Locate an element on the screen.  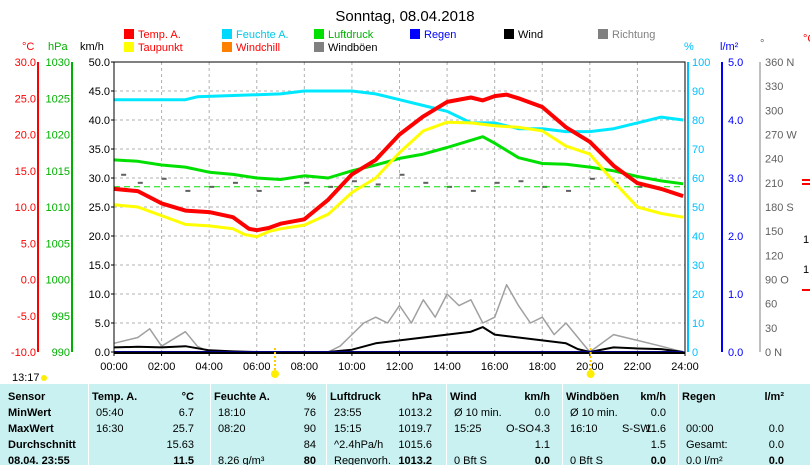
tick-label-hpa: 990 is located at coordinates (61, 353).